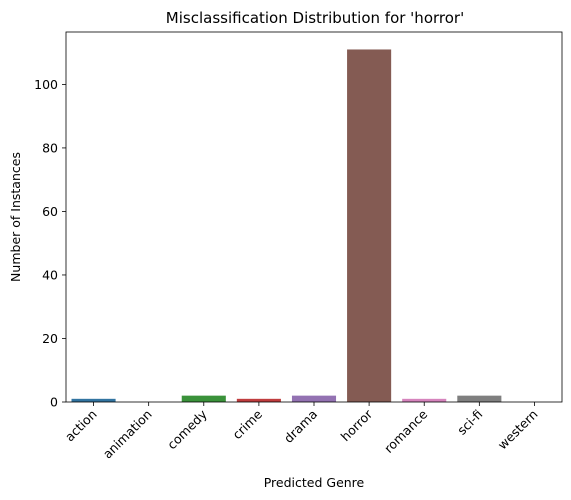  Describe the element at coordinates (15, 217) in the screenshot. I see `y-axis-label: Number of Instances` at that location.